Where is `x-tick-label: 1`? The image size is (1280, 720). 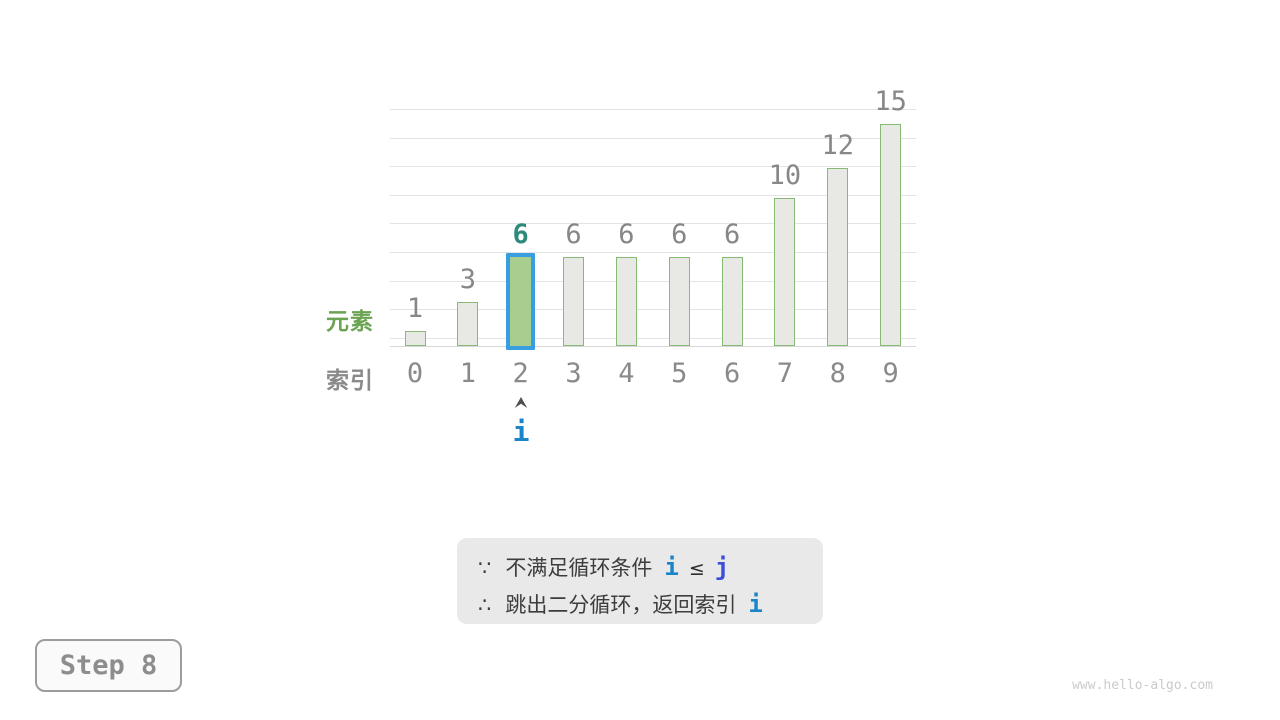 x-tick-label: 1 is located at coordinates (467, 373).